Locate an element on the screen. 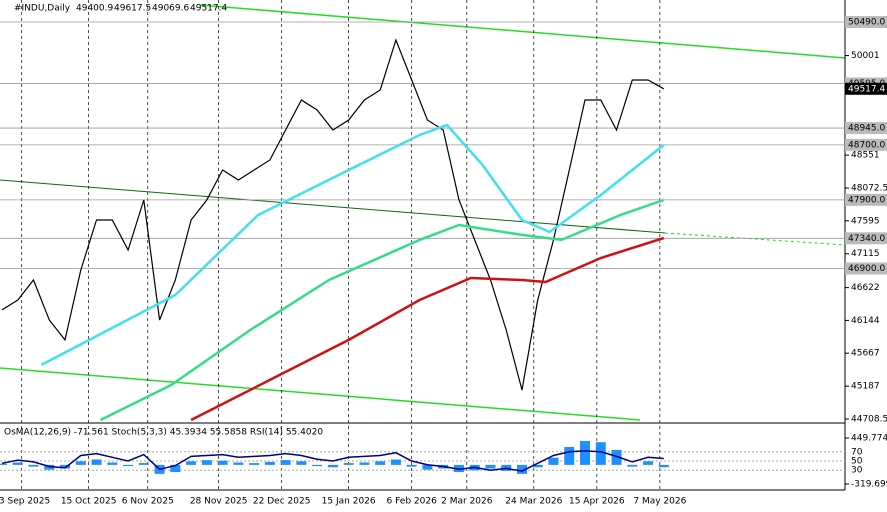 The width and height of the screenshot is (887, 512). level-label: 48700.0 is located at coordinates (866, 145).